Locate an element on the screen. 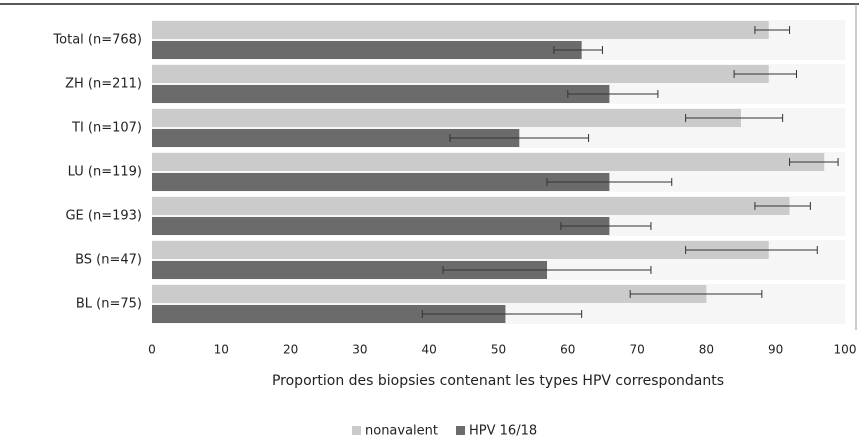  legend-label: nonavalent is located at coordinates (401, 431).